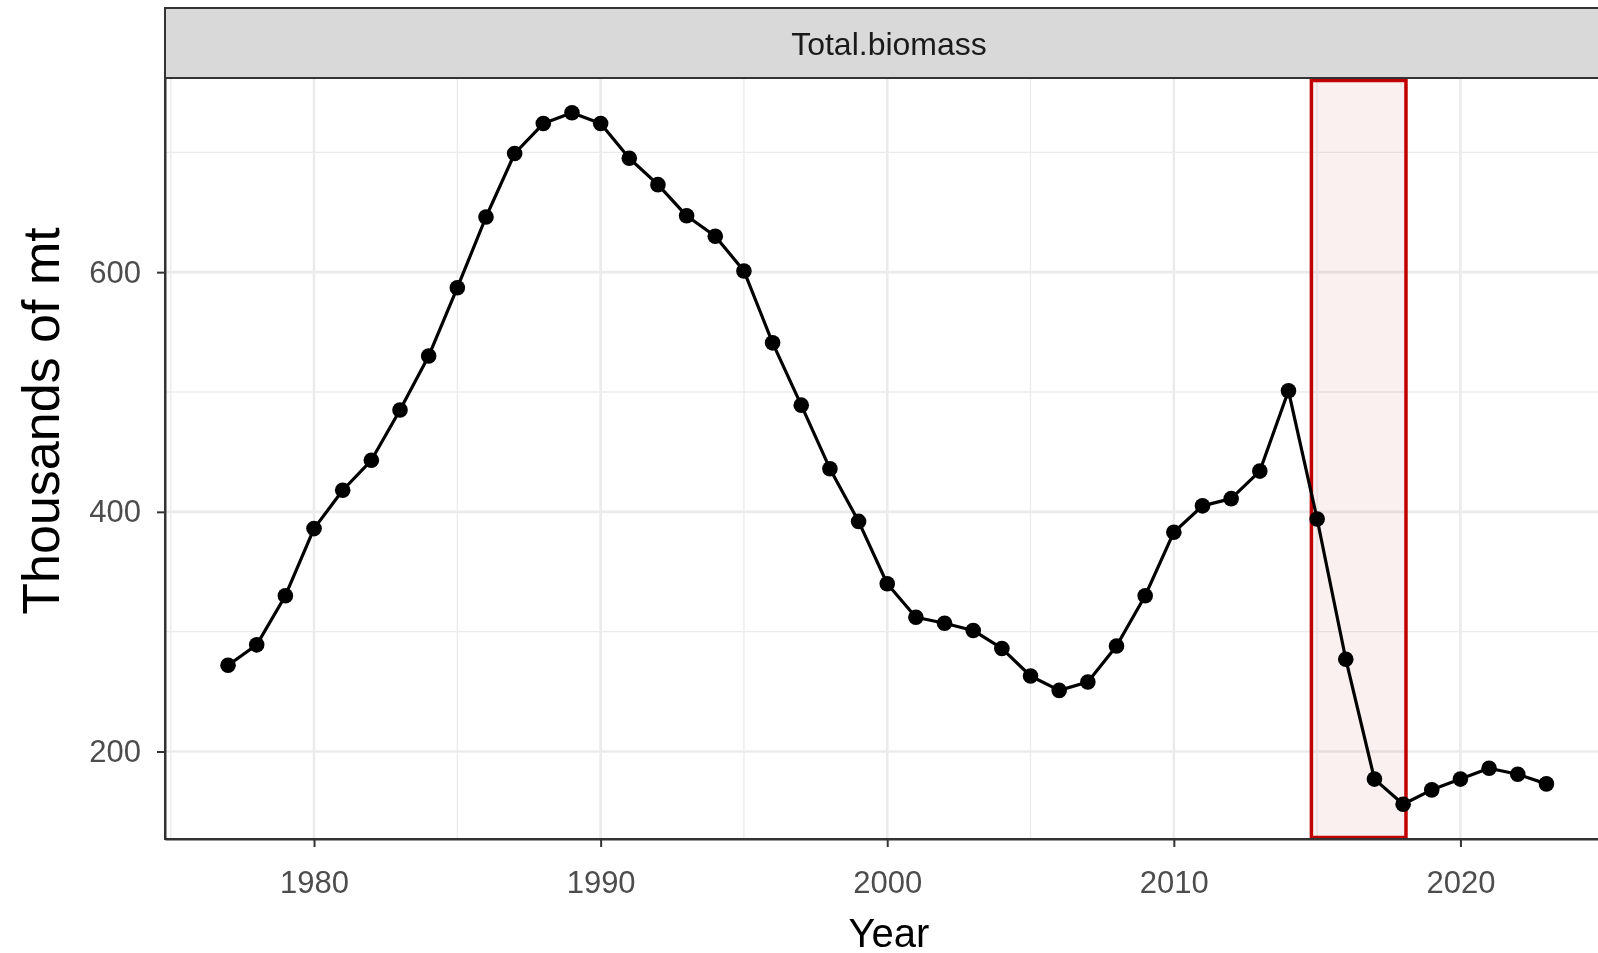 Image resolution: width=1598 pixels, height=953 pixels. I want to click on x-tick-label: 1990, so click(601, 883).